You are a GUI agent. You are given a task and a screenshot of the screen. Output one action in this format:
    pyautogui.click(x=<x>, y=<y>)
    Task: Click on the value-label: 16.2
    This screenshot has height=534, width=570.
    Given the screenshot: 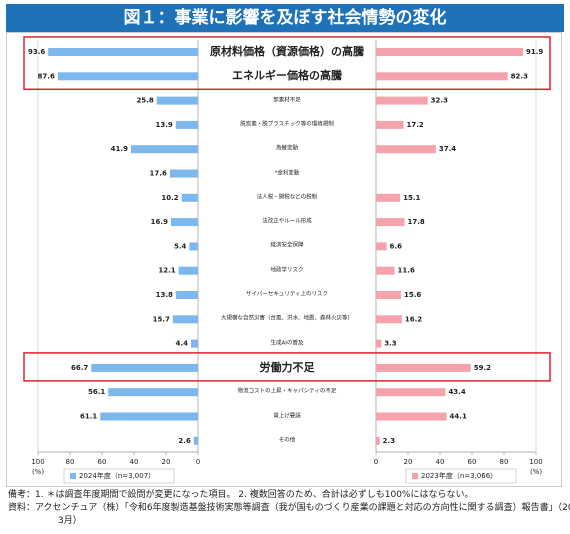 What is the action you would take?
    pyautogui.click(x=413, y=319)
    